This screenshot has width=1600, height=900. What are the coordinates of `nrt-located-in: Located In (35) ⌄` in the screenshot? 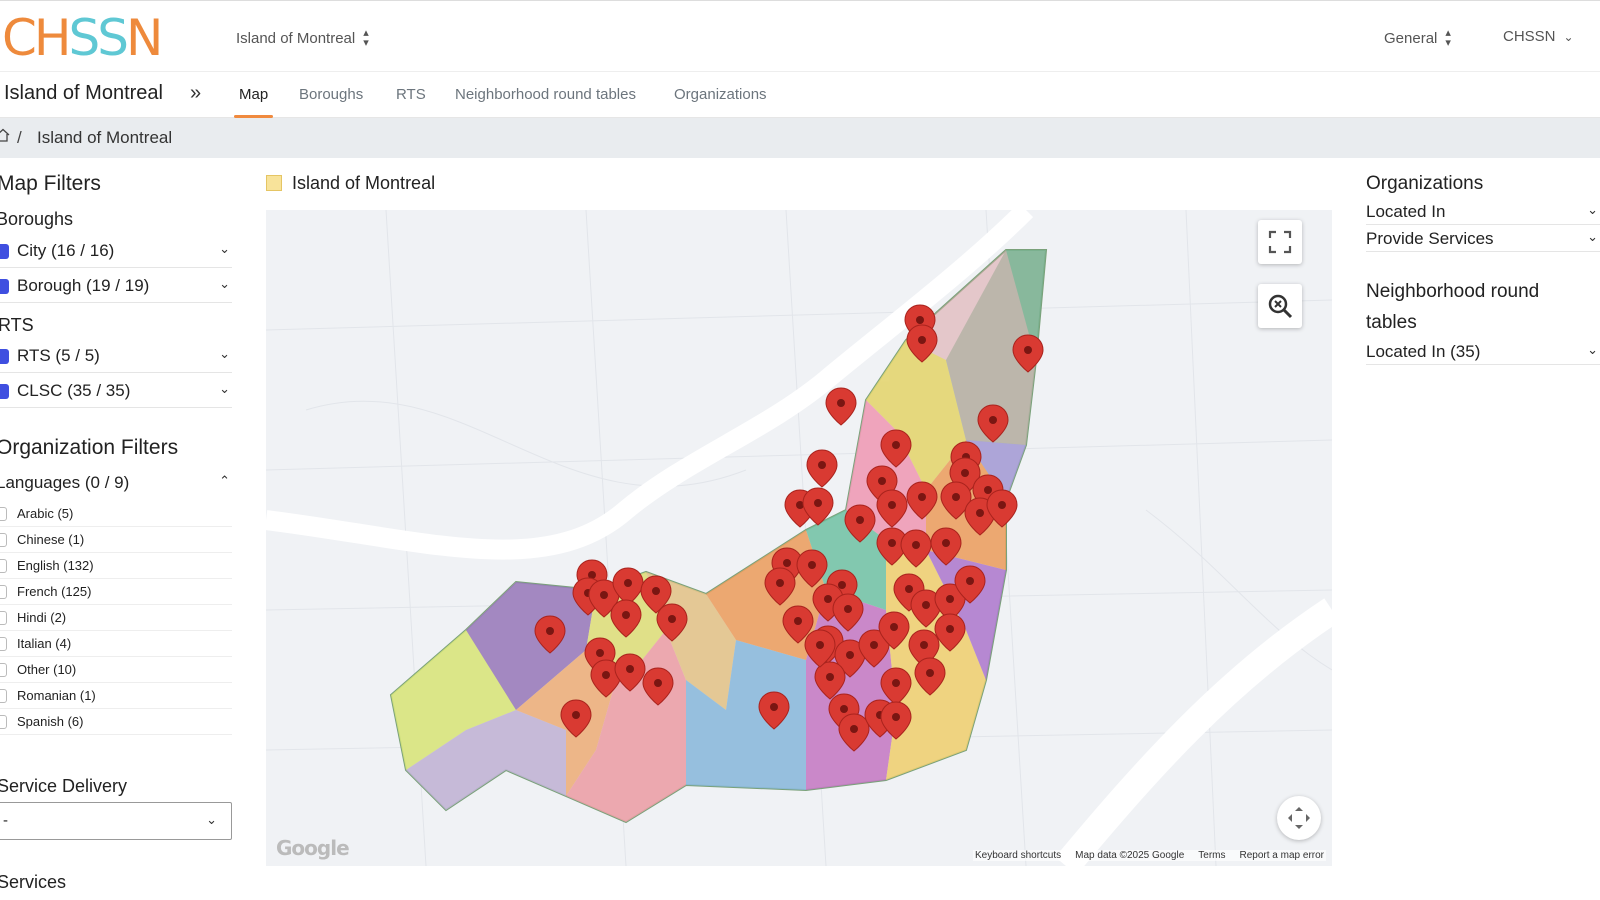 It's located at (1483, 351).